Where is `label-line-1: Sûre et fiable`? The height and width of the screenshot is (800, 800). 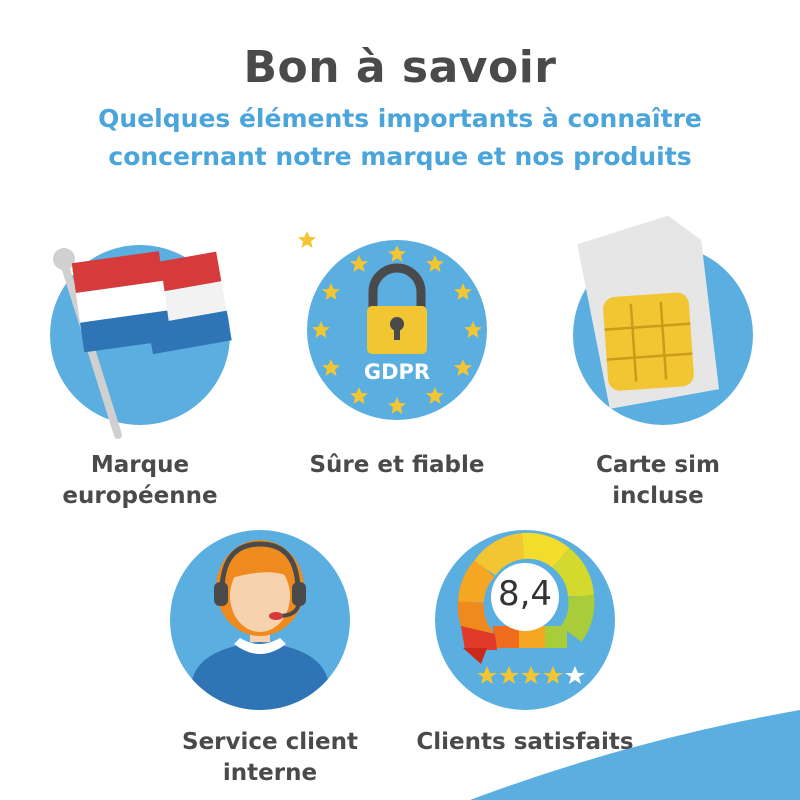 label-line-1: Sûre et fiable is located at coordinates (397, 465).